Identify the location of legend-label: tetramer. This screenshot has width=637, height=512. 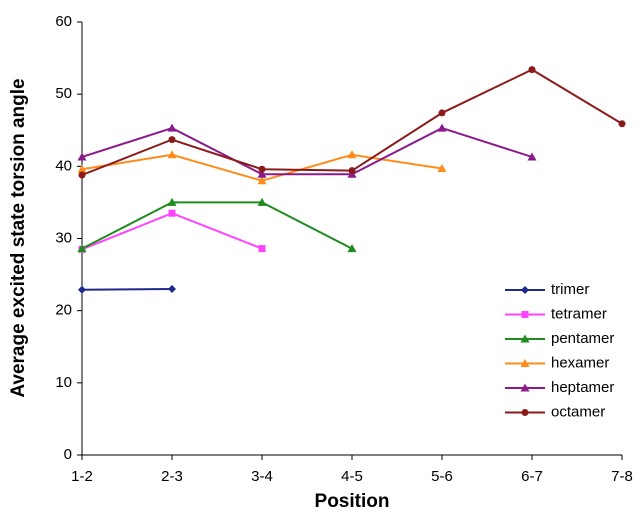
(579, 313).